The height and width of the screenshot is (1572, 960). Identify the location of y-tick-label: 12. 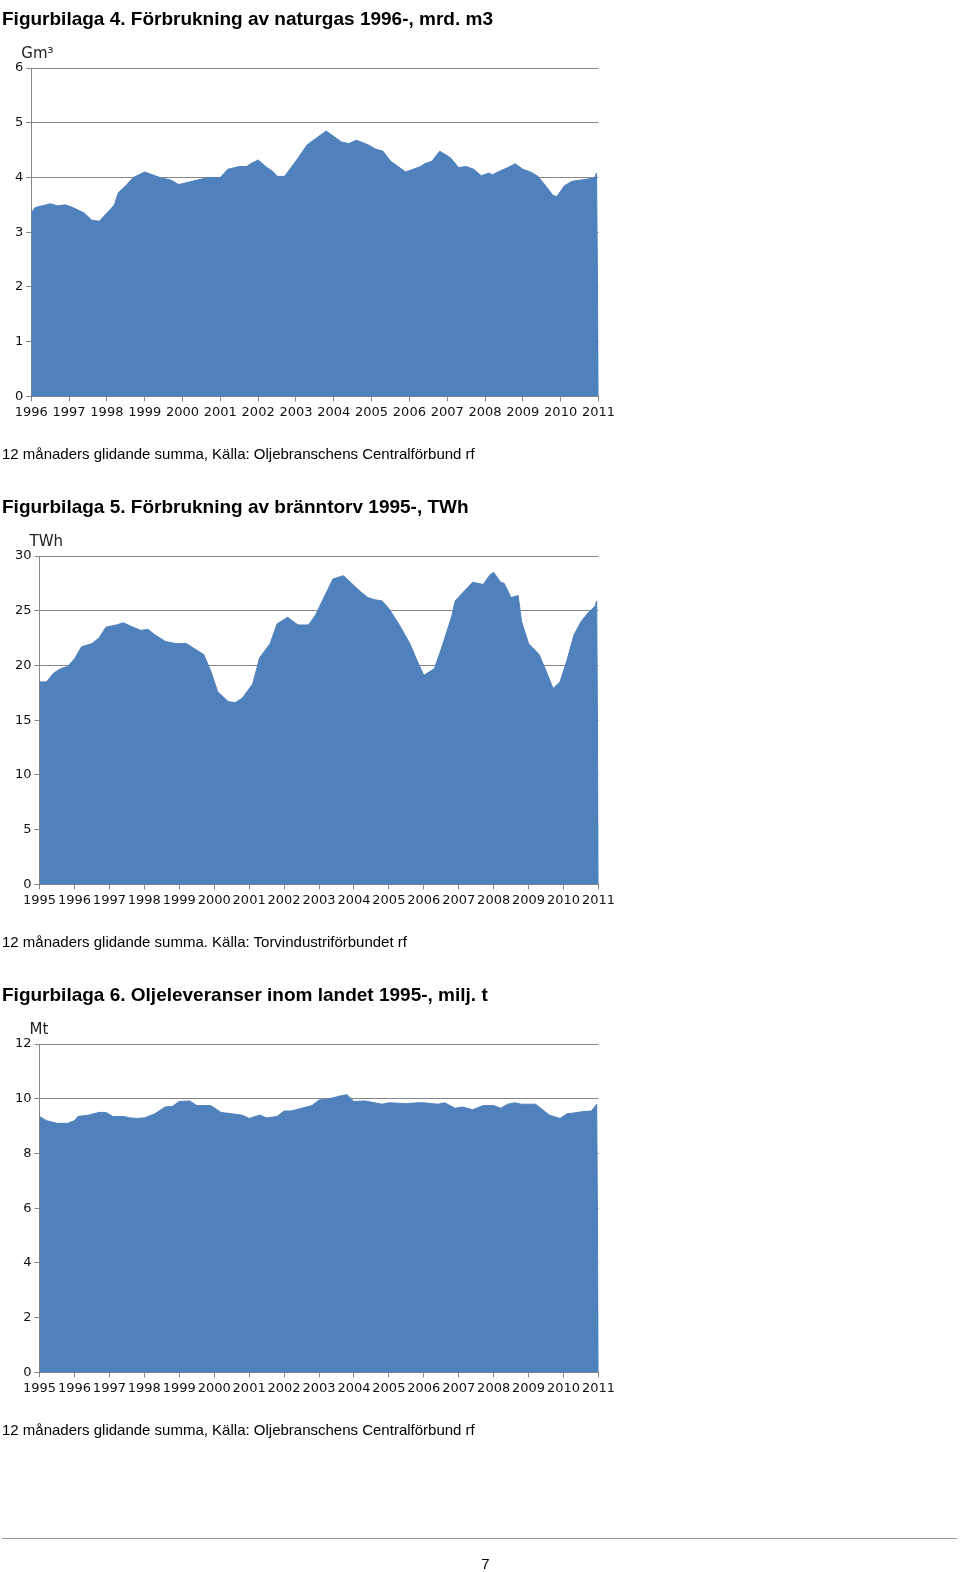
(23, 1043).